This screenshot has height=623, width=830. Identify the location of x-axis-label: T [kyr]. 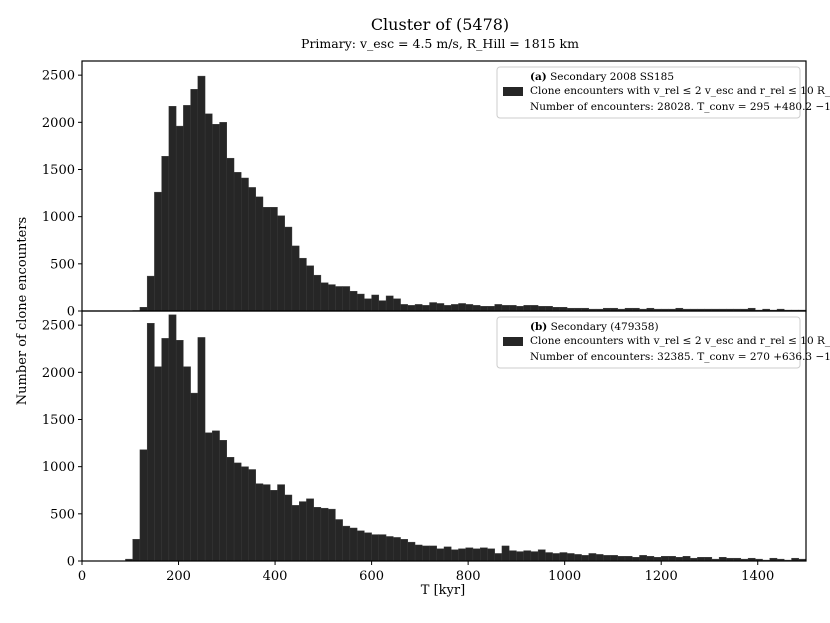
(443, 590).